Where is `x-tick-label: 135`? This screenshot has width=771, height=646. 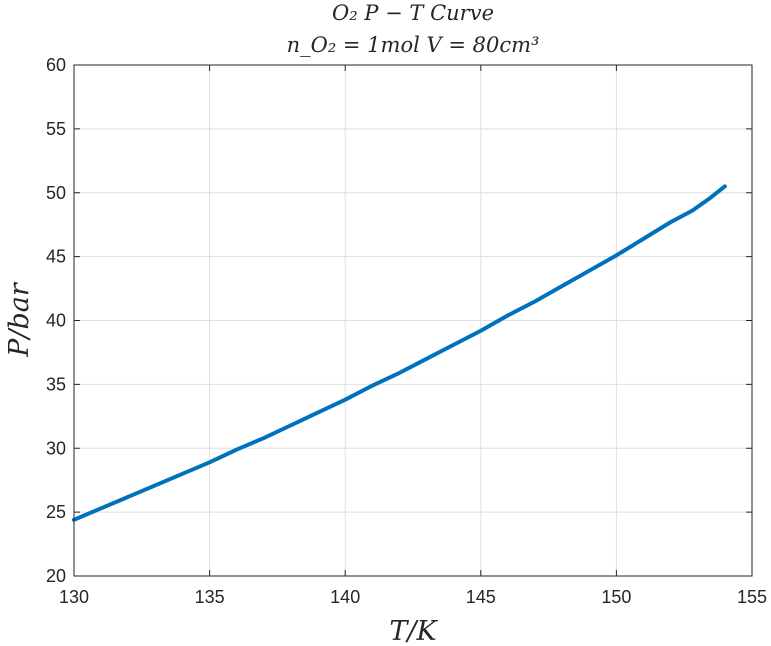
x-tick-label: 135 is located at coordinates (210, 597).